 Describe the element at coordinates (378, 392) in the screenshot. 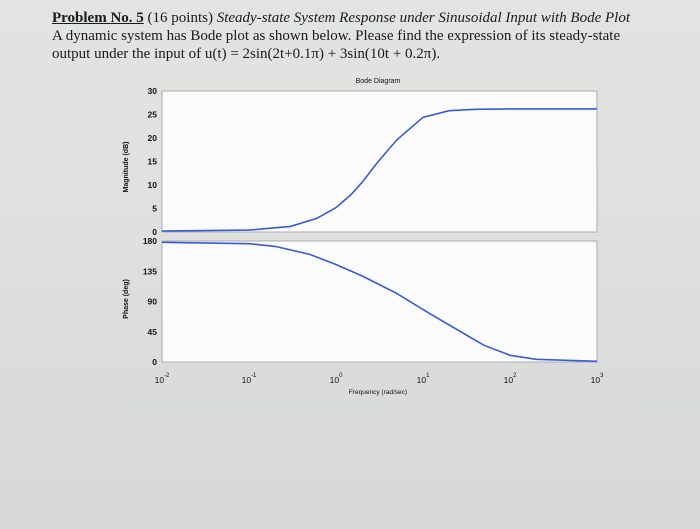

I see `frequency-axis-label: Frequency (rad/sec)` at that location.